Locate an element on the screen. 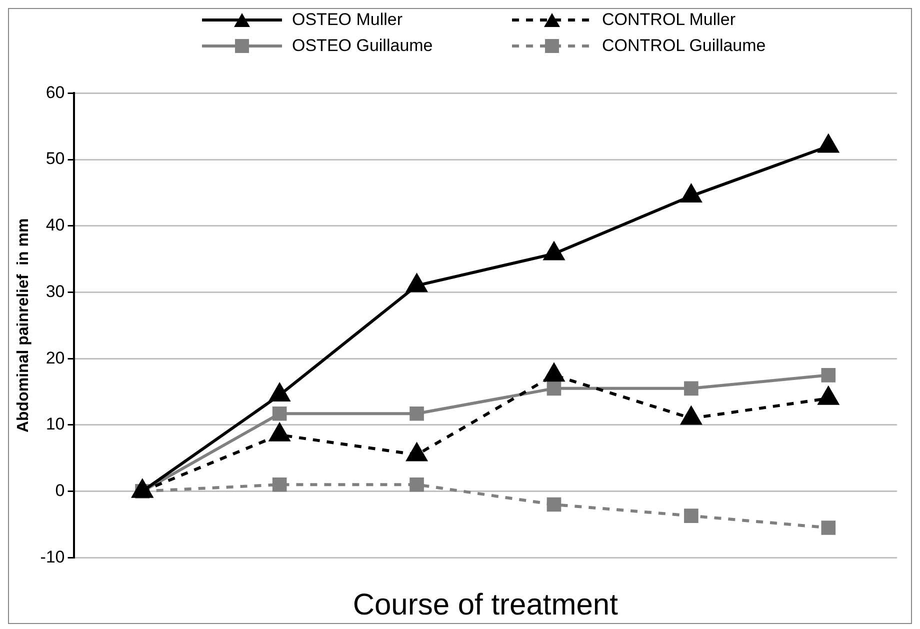 This screenshot has width=920, height=629. y-tick-label: 60 is located at coordinates (55, 92).